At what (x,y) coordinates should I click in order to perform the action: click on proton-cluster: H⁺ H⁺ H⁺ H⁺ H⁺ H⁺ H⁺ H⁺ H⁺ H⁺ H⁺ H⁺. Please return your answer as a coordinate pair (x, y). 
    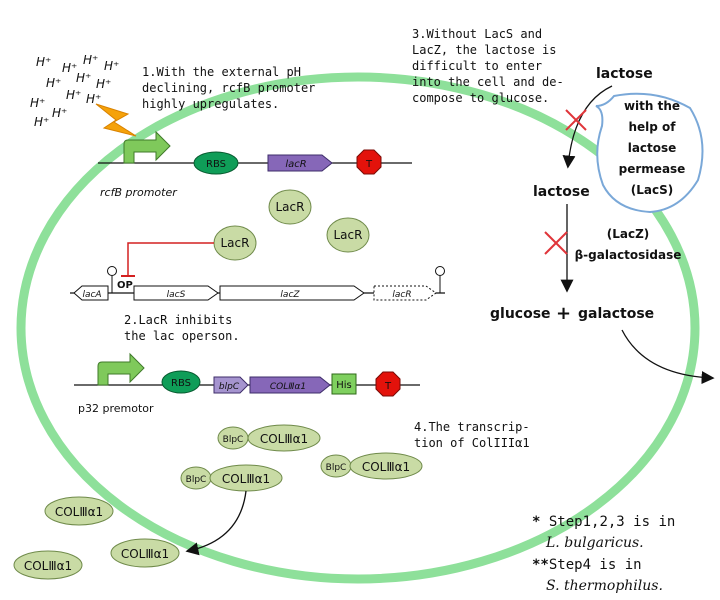
    Looking at the image, I should click on (74, 91).